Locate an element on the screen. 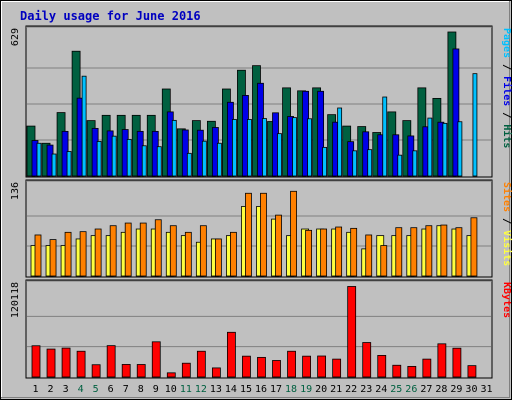  x-tick-label: 3 is located at coordinates (66, 389).